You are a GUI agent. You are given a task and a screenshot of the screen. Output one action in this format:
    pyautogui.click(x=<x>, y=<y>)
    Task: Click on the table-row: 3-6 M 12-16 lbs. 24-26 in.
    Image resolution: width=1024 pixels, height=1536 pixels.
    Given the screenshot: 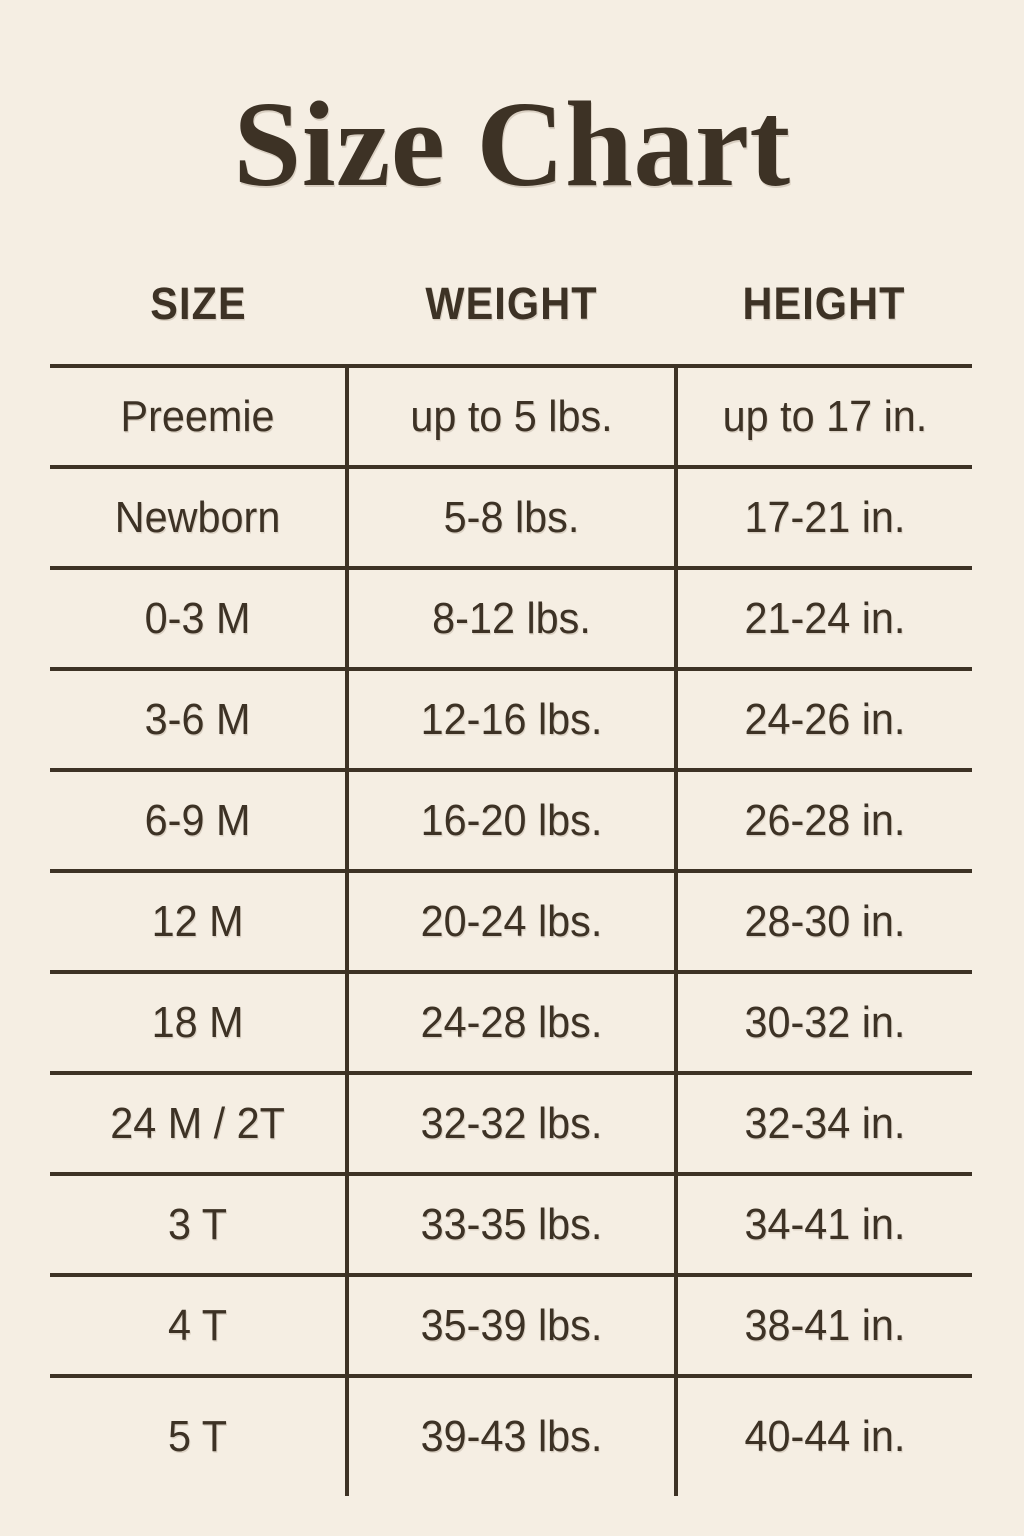 What is the action you would take?
    pyautogui.click(x=511, y=720)
    